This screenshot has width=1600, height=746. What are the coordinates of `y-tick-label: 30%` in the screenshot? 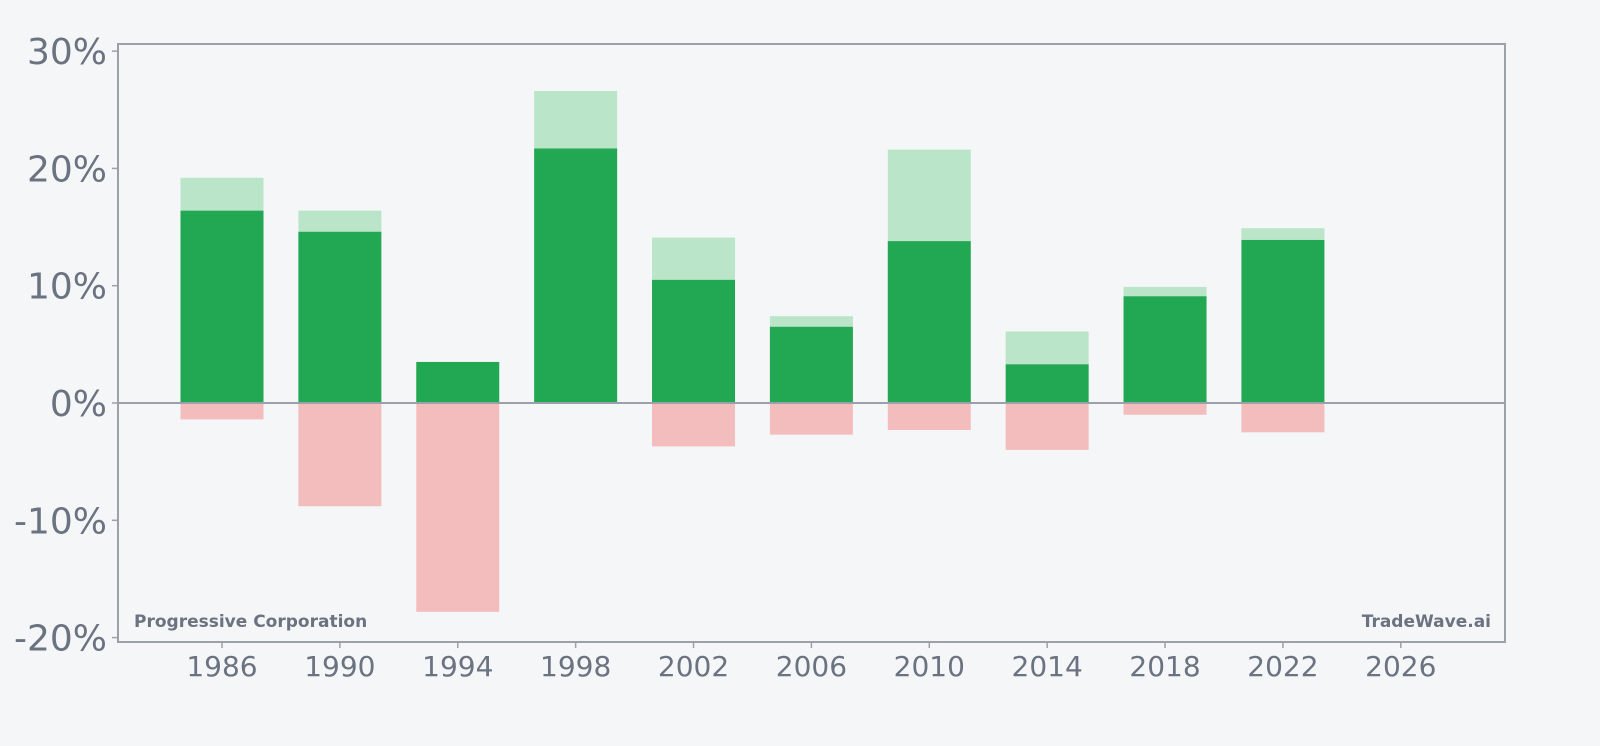 It's located at (67, 52).